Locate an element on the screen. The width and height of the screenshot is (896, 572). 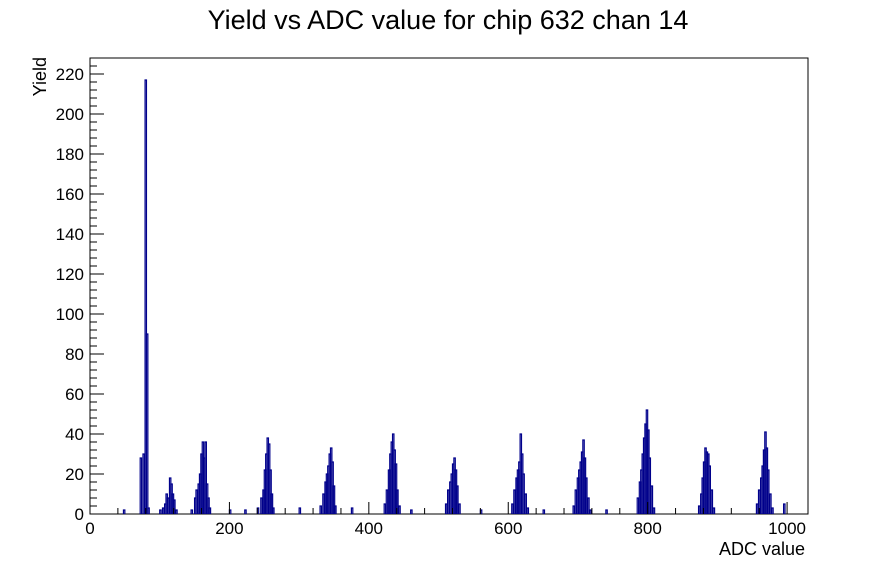
x-axis-label: ADC value is located at coordinates (762, 549).